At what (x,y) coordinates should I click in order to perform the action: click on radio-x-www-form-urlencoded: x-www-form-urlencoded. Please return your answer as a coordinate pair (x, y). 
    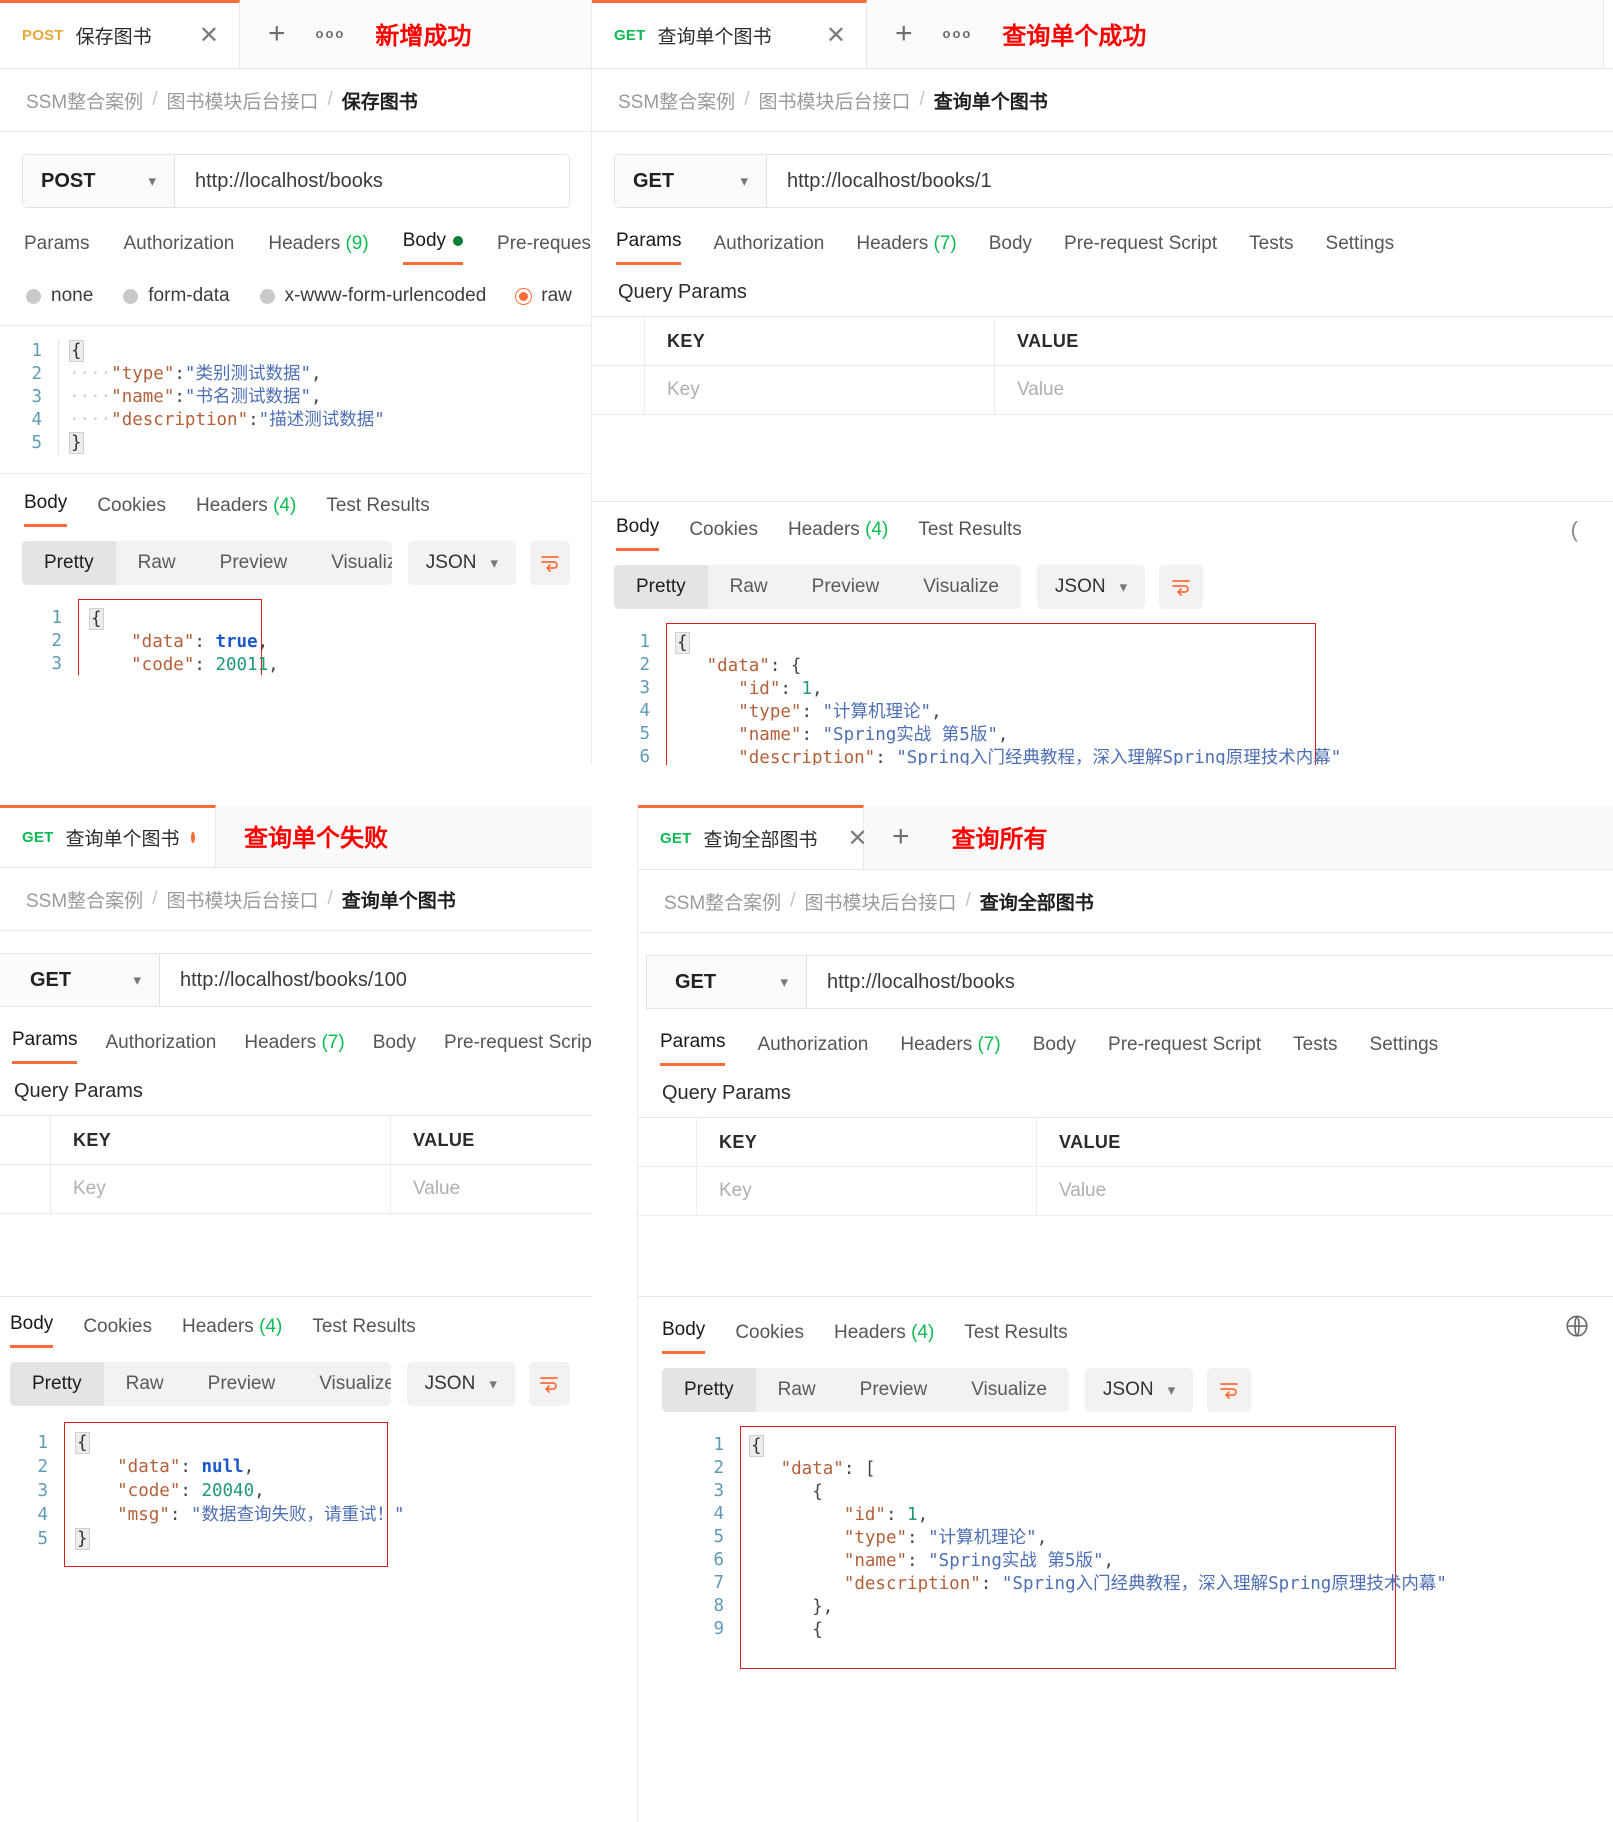
    Looking at the image, I should click on (372, 296).